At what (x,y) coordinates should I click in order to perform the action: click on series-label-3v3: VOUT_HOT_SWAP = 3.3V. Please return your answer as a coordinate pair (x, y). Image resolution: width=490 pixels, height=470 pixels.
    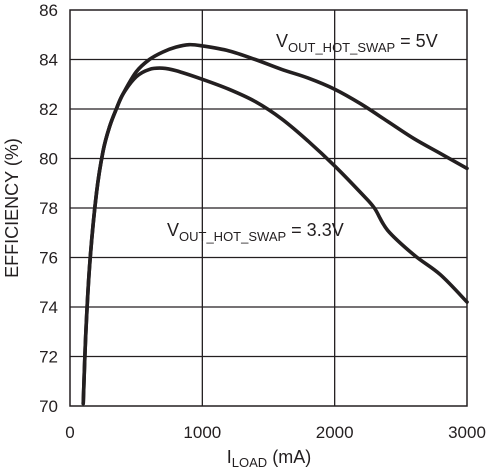
    Looking at the image, I should click on (255, 232).